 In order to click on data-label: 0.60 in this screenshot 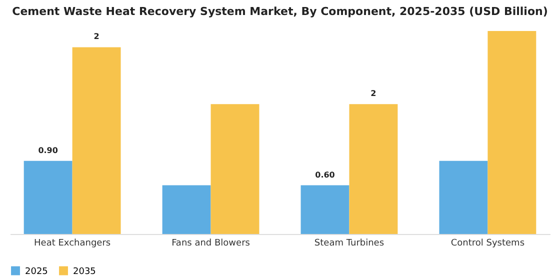, I will do `click(325, 175)`.